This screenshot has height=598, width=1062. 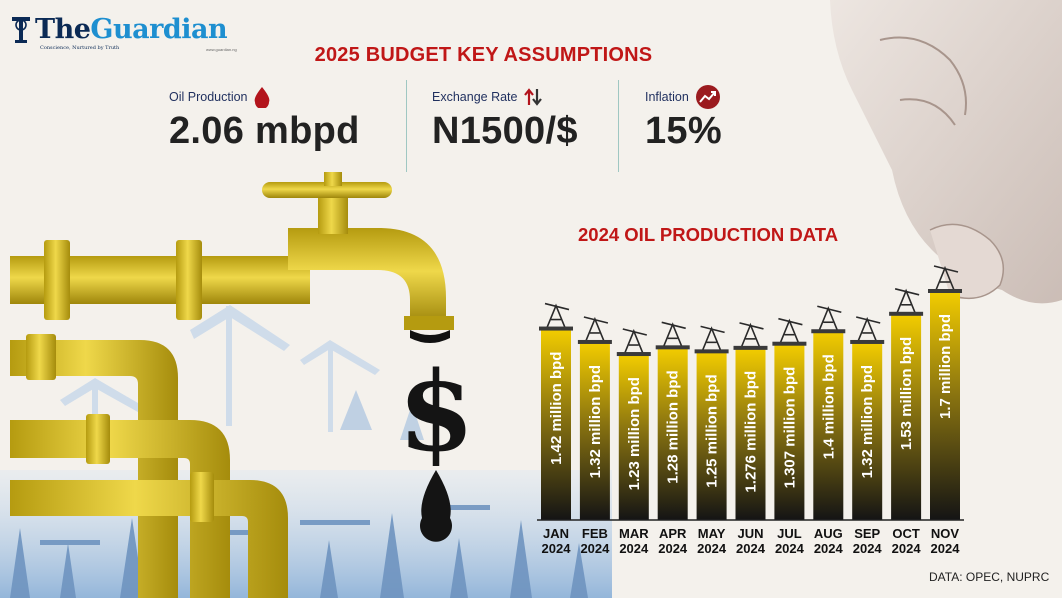 What do you see at coordinates (505, 131) in the screenshot?
I see `kpi-value: N1500/$` at bounding box center [505, 131].